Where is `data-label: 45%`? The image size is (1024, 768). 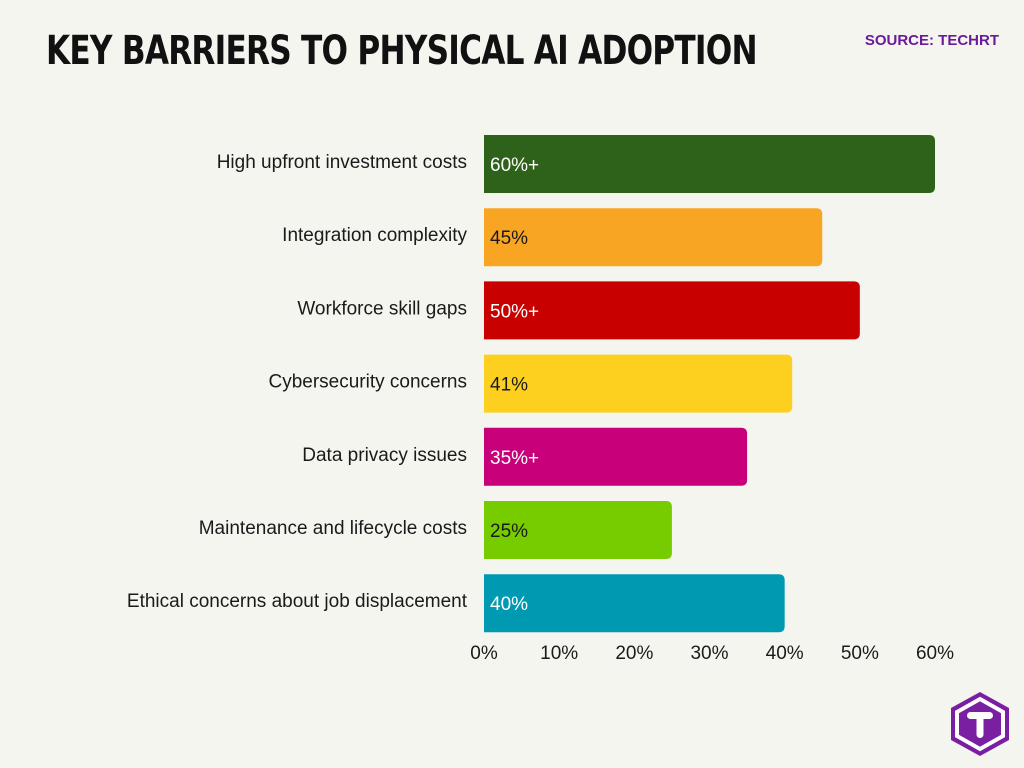
data-label: 45% is located at coordinates (509, 238).